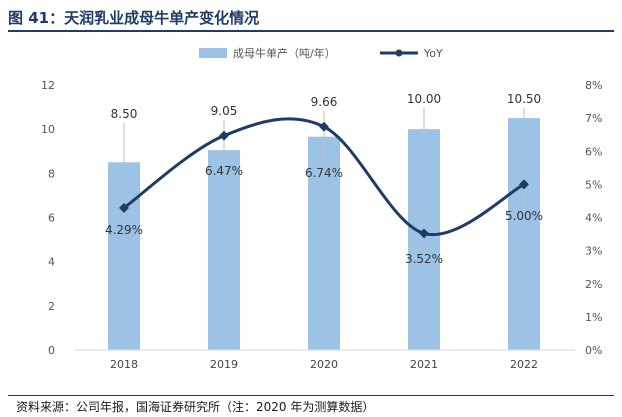  I want to click on x-tick-label: 2022, so click(524, 364).